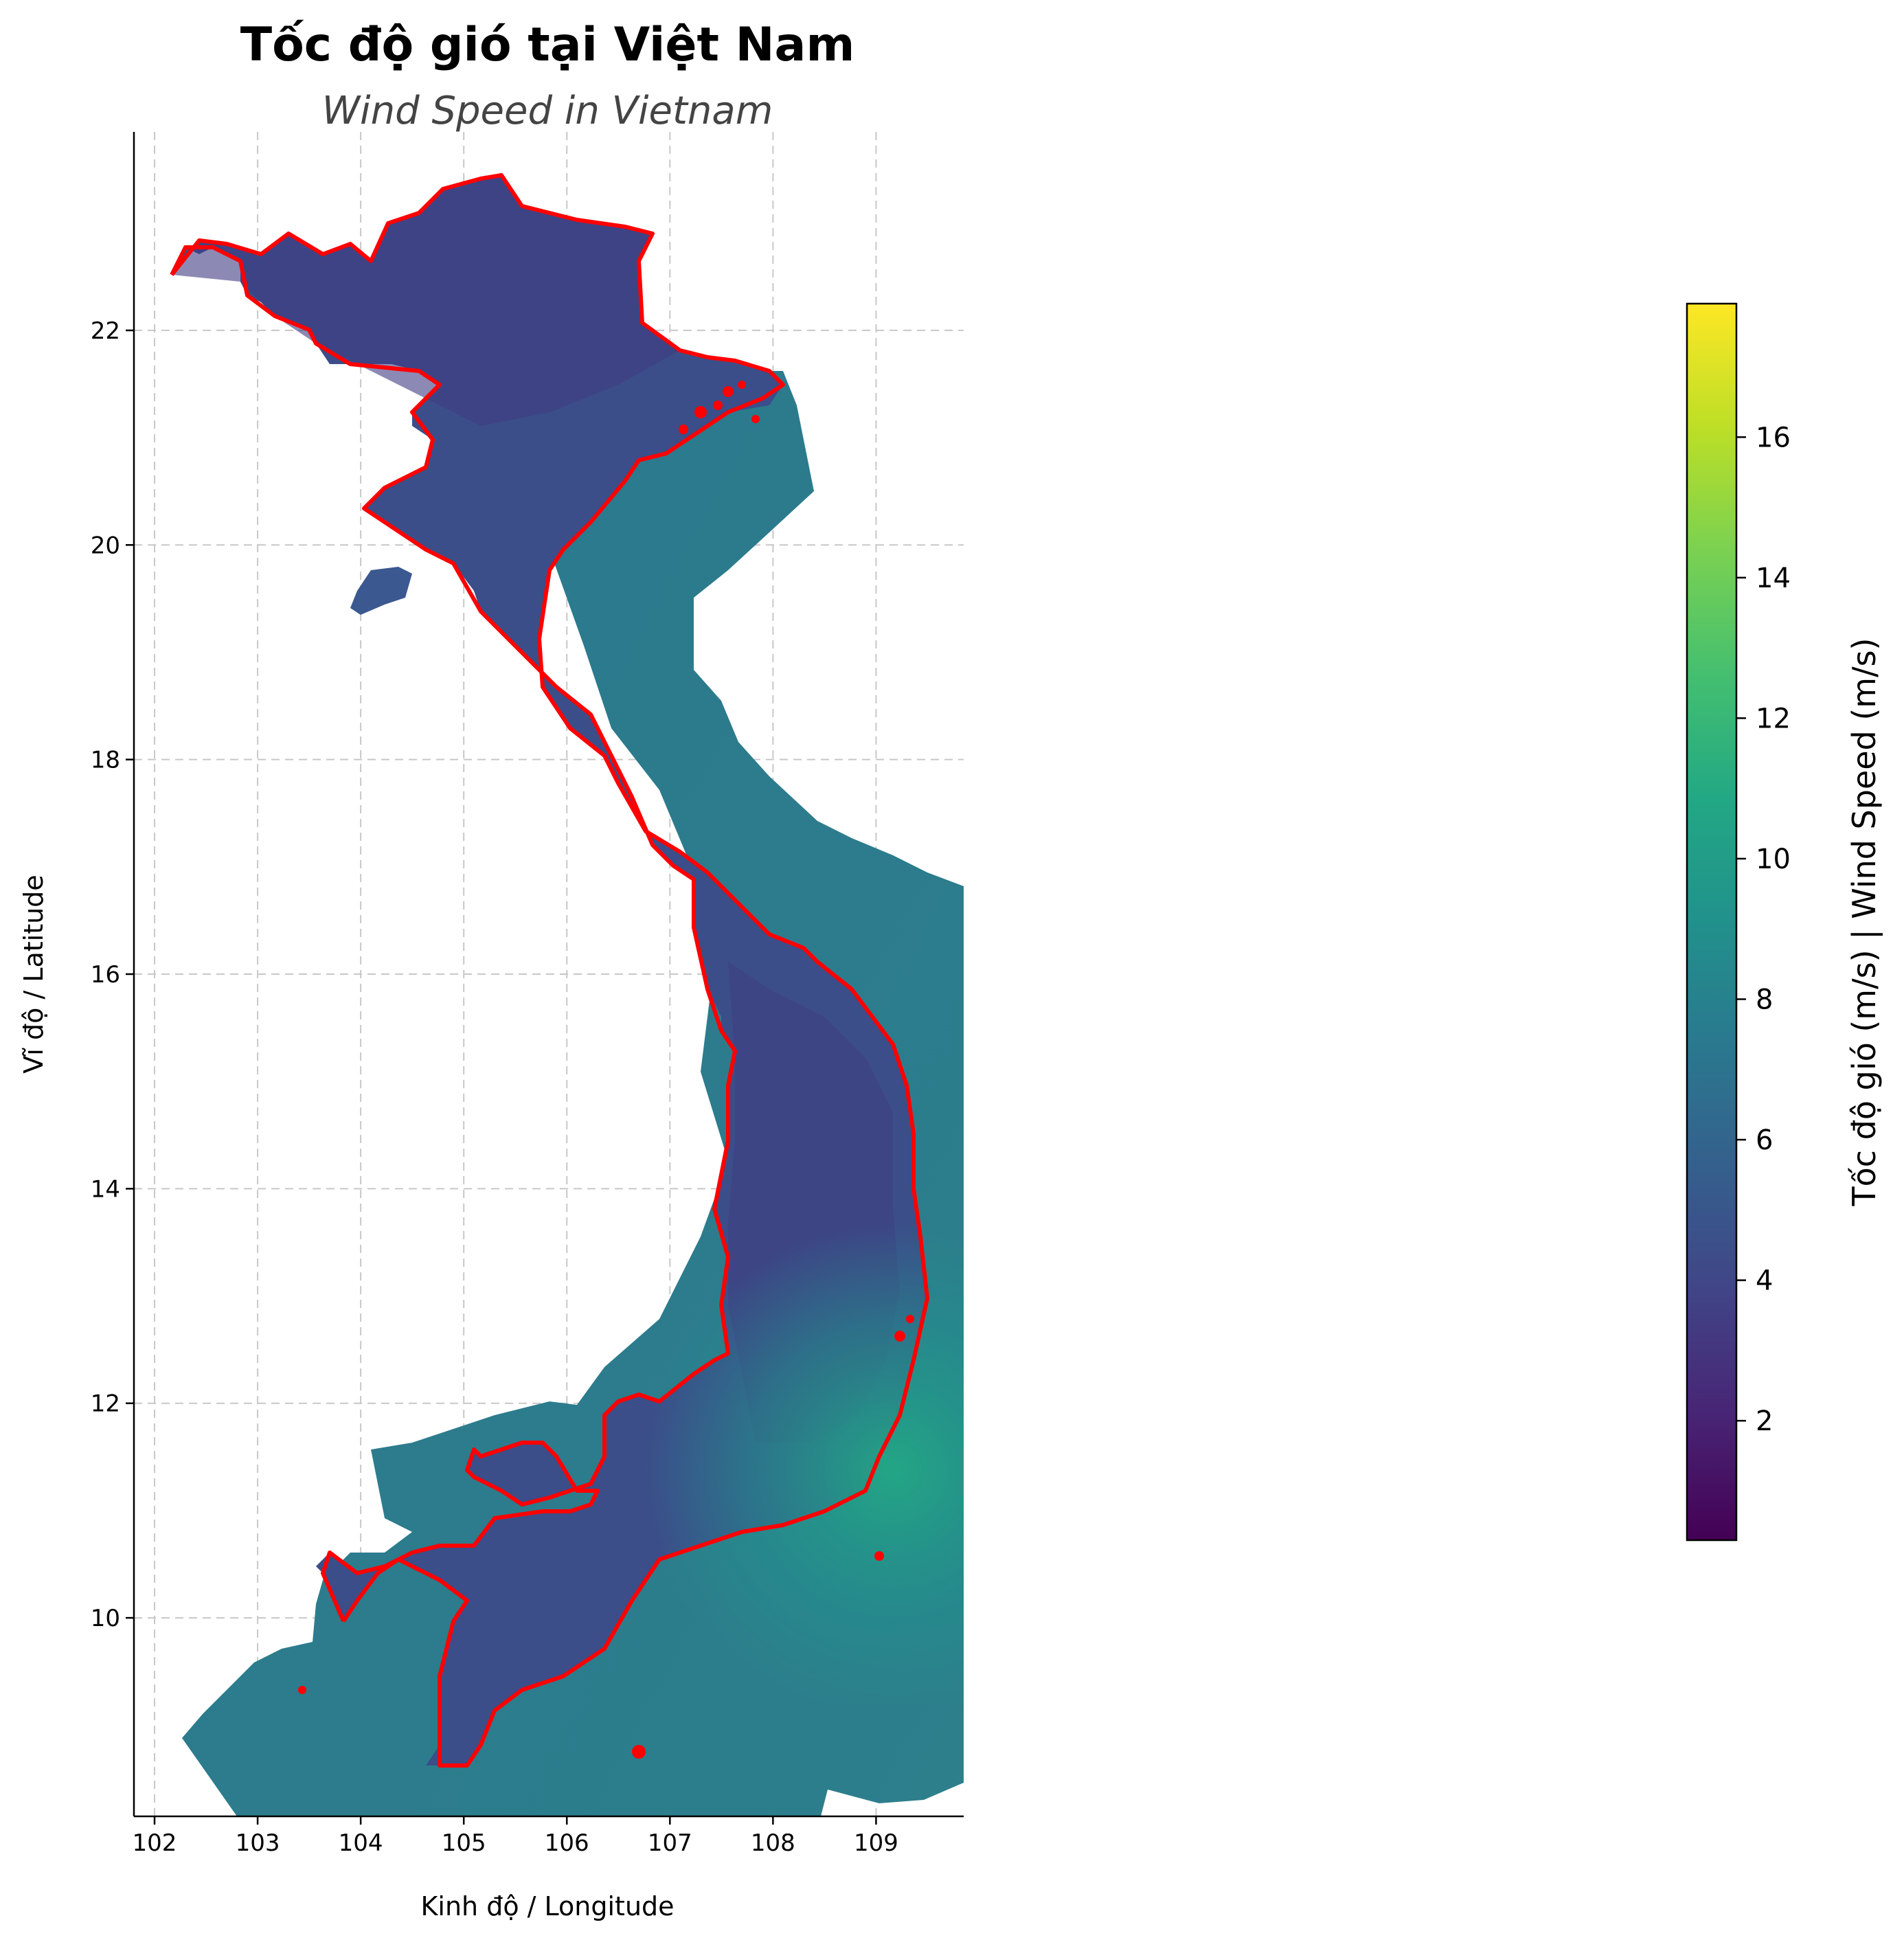 This screenshot has height=1940, width=1904. I want to click on x-tick-label: 106, so click(567, 1843).